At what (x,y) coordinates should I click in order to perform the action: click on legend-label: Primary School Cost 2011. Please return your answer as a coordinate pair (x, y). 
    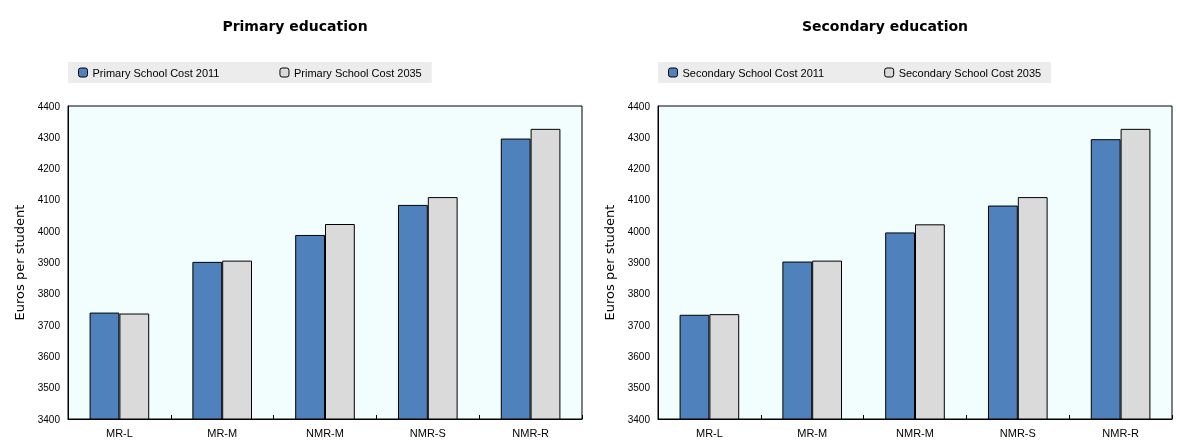
    Looking at the image, I should click on (156, 72).